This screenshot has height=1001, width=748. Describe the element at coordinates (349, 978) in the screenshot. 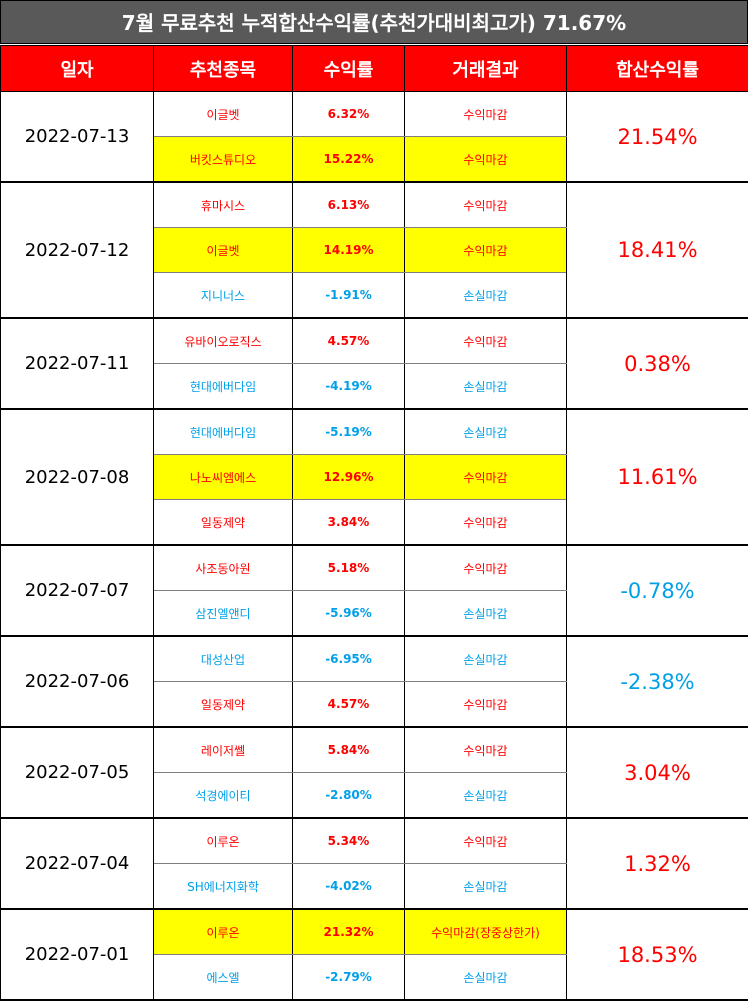

I see `rate-cell: -2.79%` at that location.